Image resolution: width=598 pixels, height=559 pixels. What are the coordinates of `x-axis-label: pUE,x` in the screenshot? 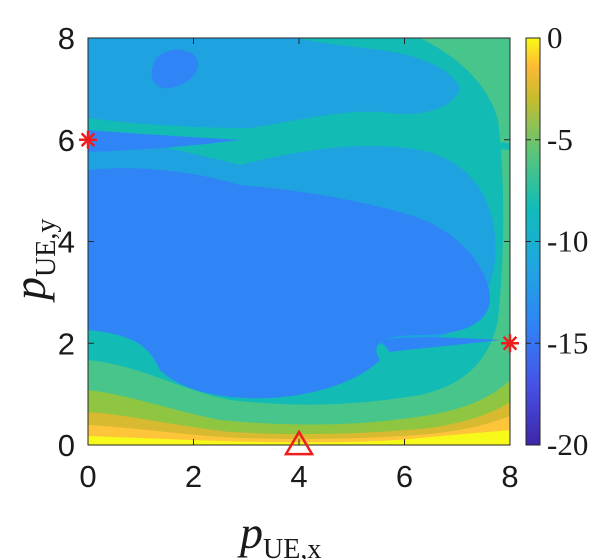 It's located at (279, 533).